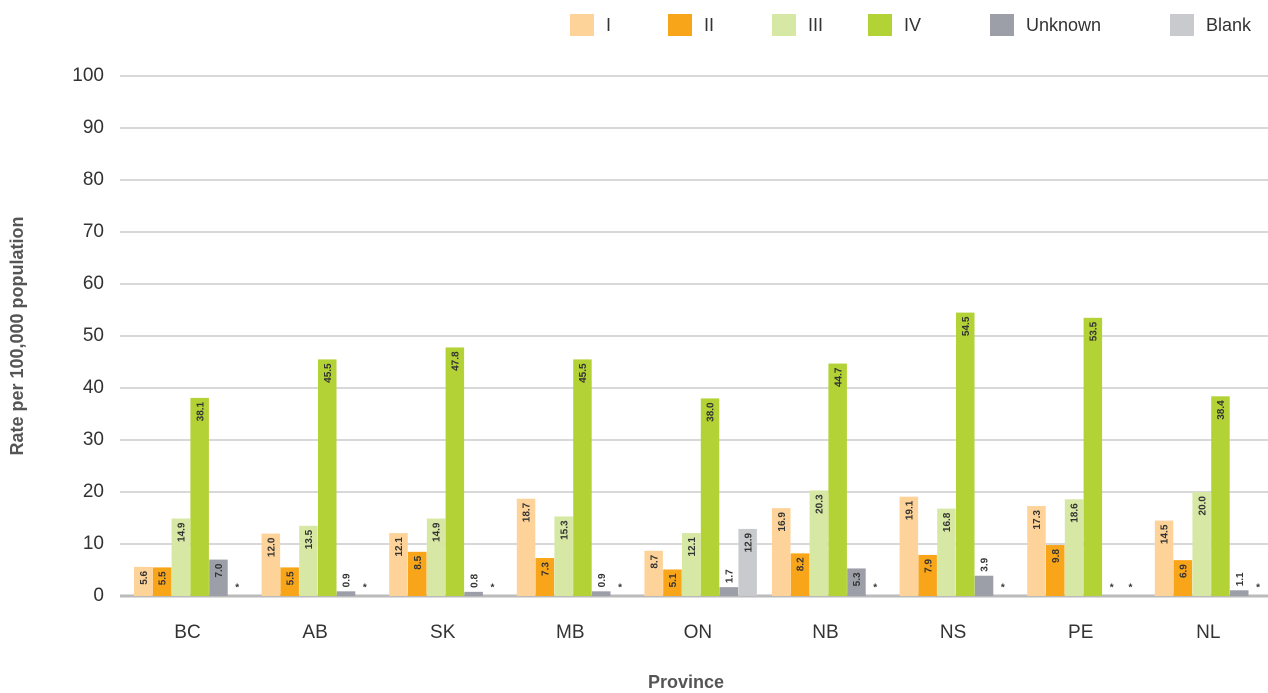 The height and width of the screenshot is (693, 1268). Describe the element at coordinates (966, 326) in the screenshot. I see `value-label: 54.5` at that location.